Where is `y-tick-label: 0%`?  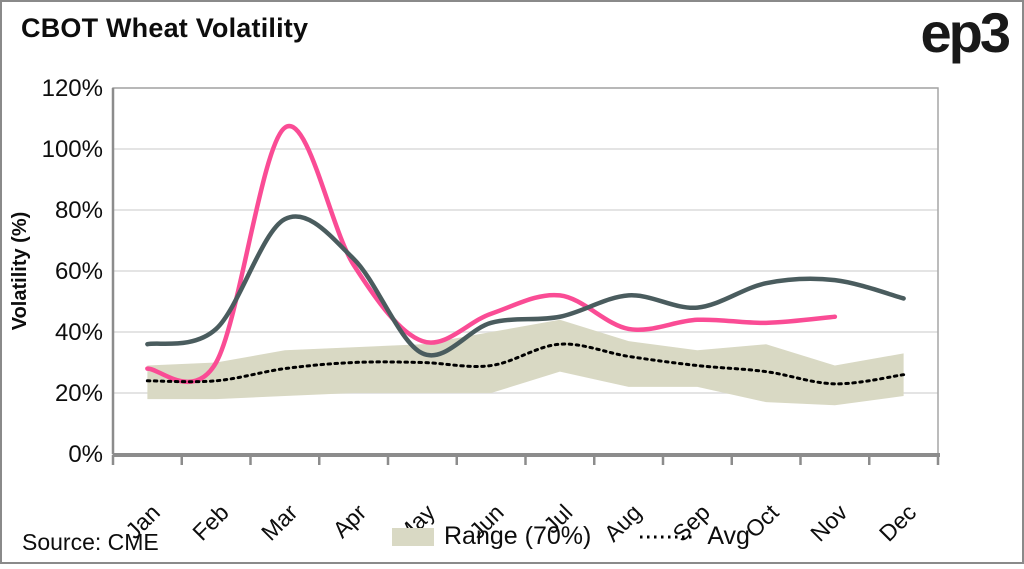
y-tick-label: 0% is located at coordinates (85, 454).